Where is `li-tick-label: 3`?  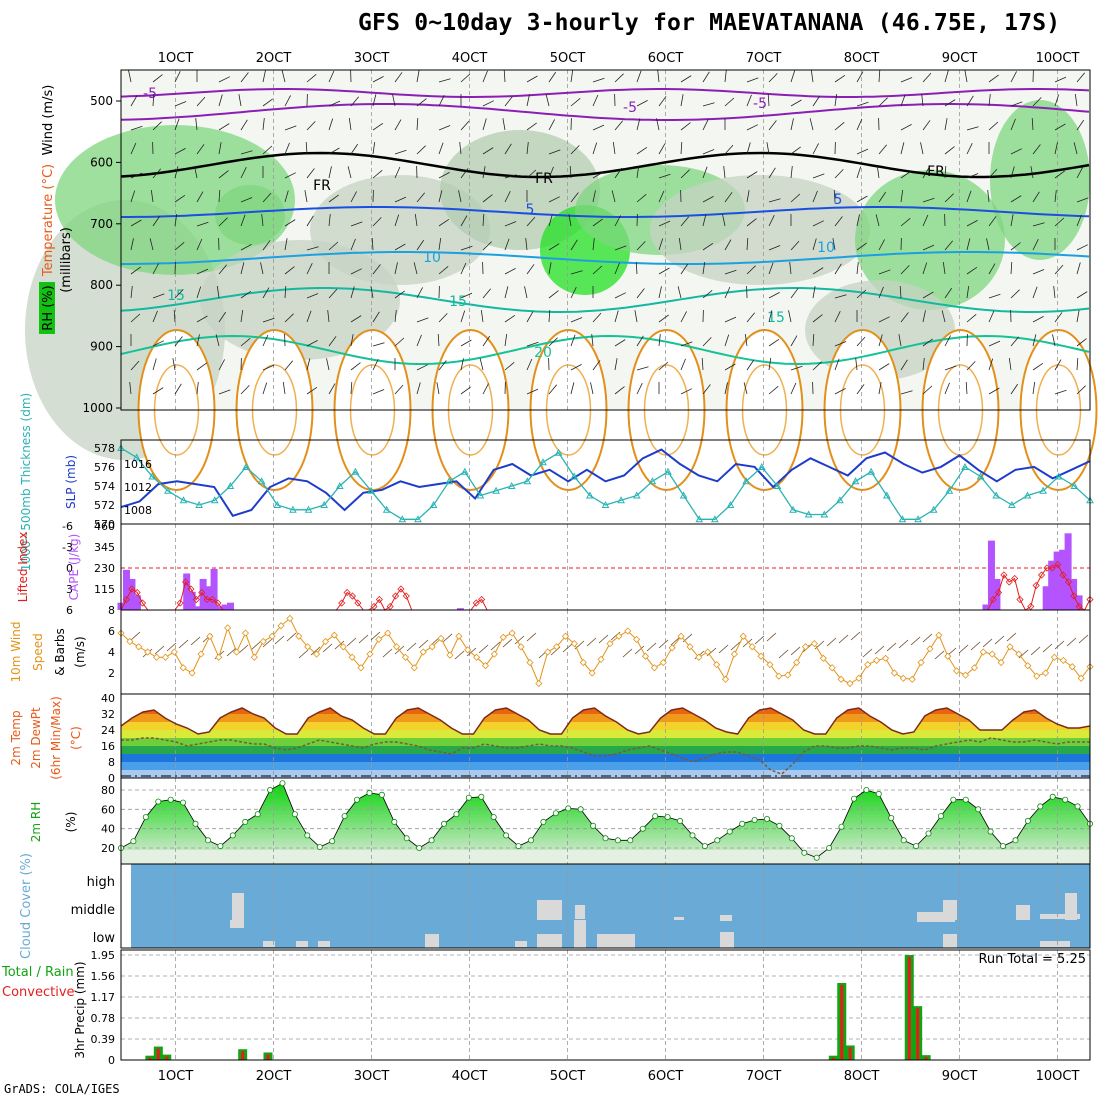
li-tick-label: 3 is located at coordinates (69, 589).